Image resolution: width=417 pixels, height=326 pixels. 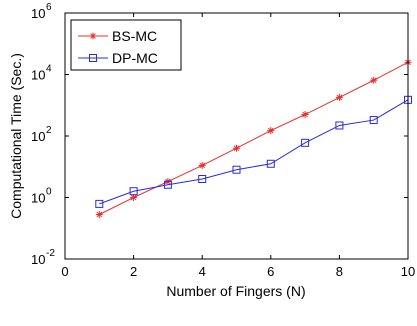 I want to click on x-tick-label: 8, so click(x=339, y=271).